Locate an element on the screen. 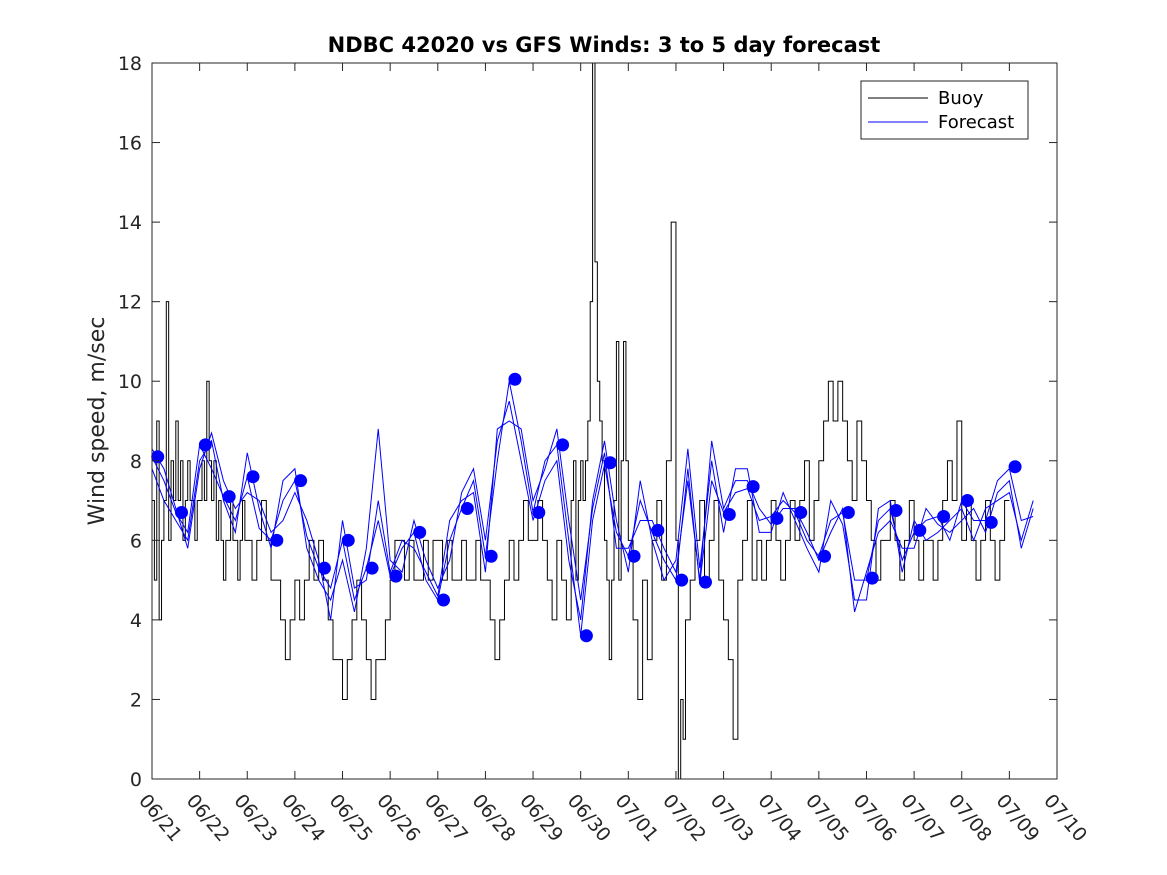 This screenshot has width=1167, height=875. y-tick-label: 0 is located at coordinates (136, 780).